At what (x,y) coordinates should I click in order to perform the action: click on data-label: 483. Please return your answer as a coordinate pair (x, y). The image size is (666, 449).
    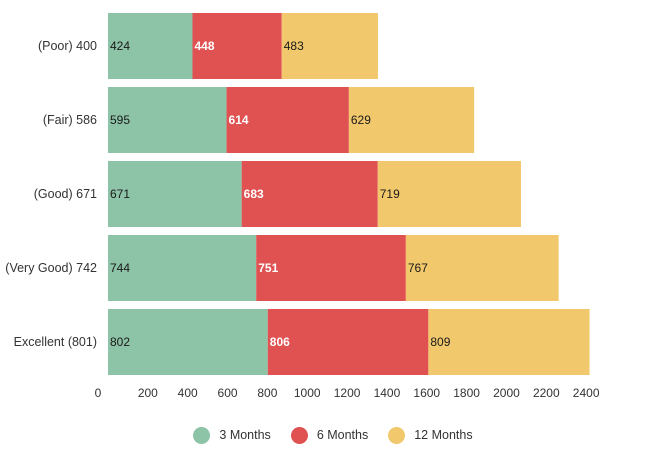
    Looking at the image, I should click on (294, 46).